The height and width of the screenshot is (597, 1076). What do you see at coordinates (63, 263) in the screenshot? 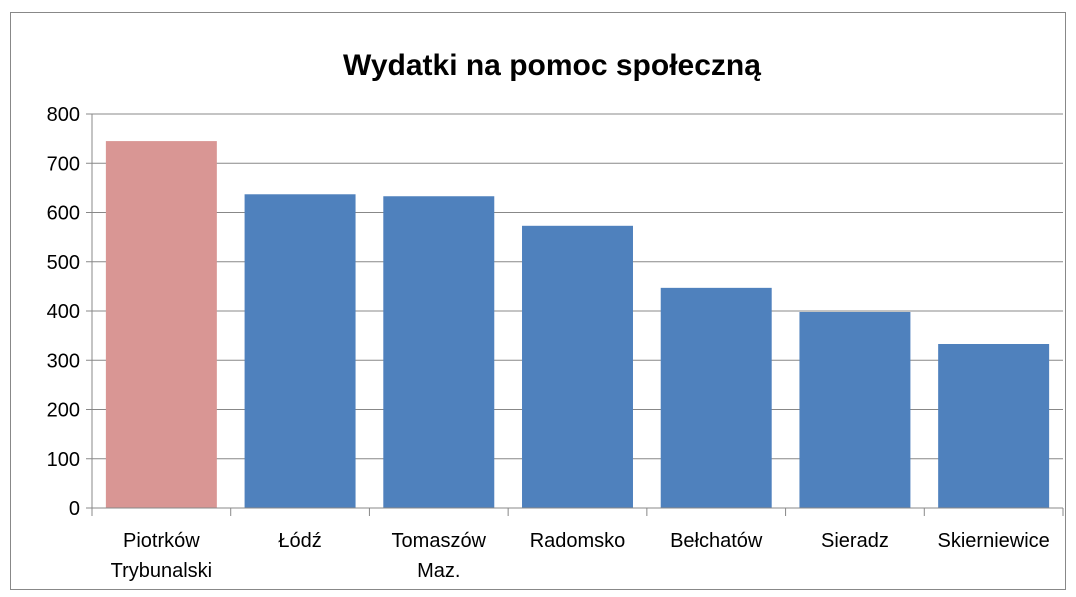
I see `y-tick-label: 500` at bounding box center [63, 263].